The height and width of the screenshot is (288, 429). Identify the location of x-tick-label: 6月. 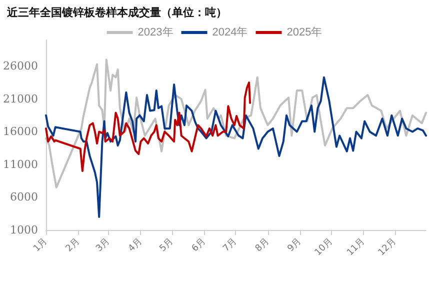
(199, 245).